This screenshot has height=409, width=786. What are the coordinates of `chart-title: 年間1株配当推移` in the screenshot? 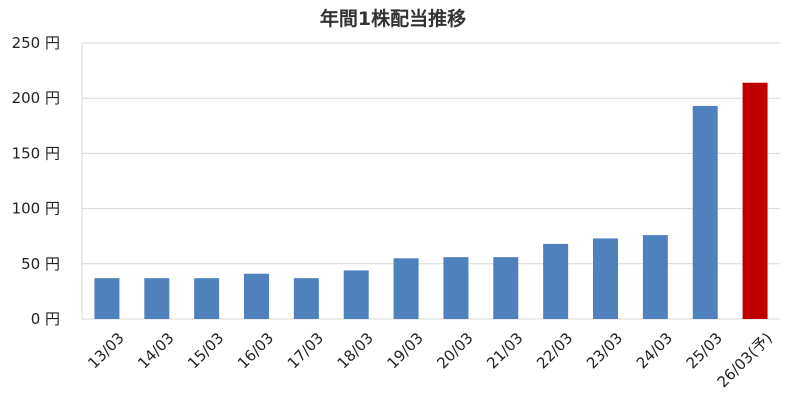 It's located at (393, 18).